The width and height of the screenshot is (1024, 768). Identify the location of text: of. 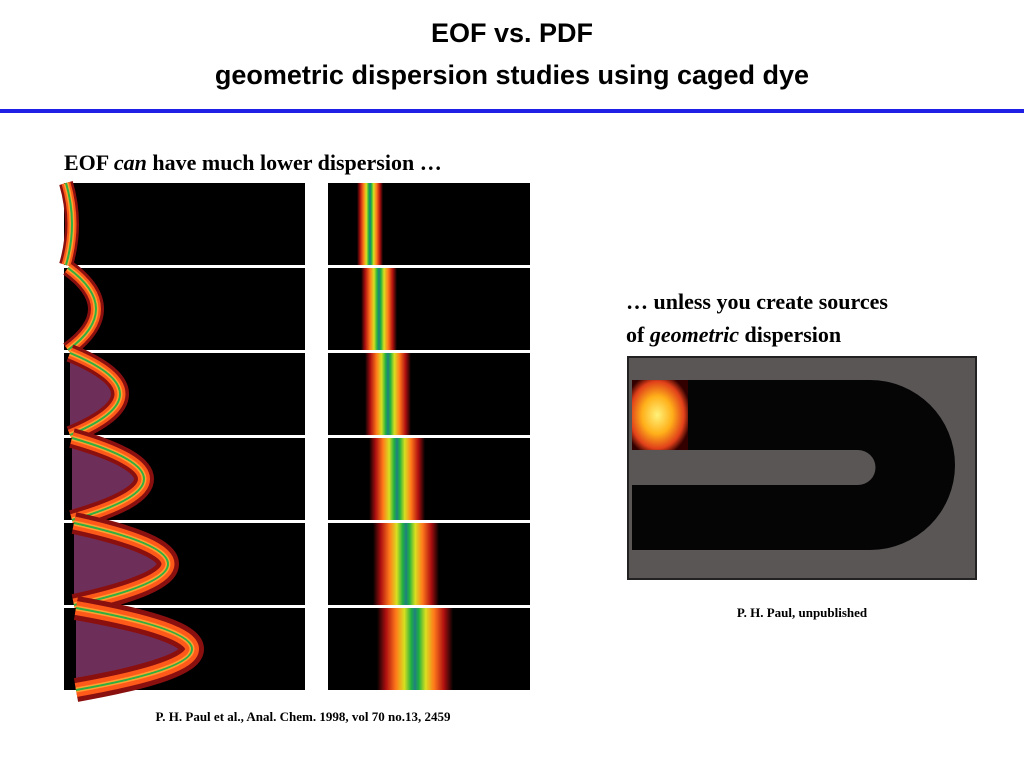
(635, 334).